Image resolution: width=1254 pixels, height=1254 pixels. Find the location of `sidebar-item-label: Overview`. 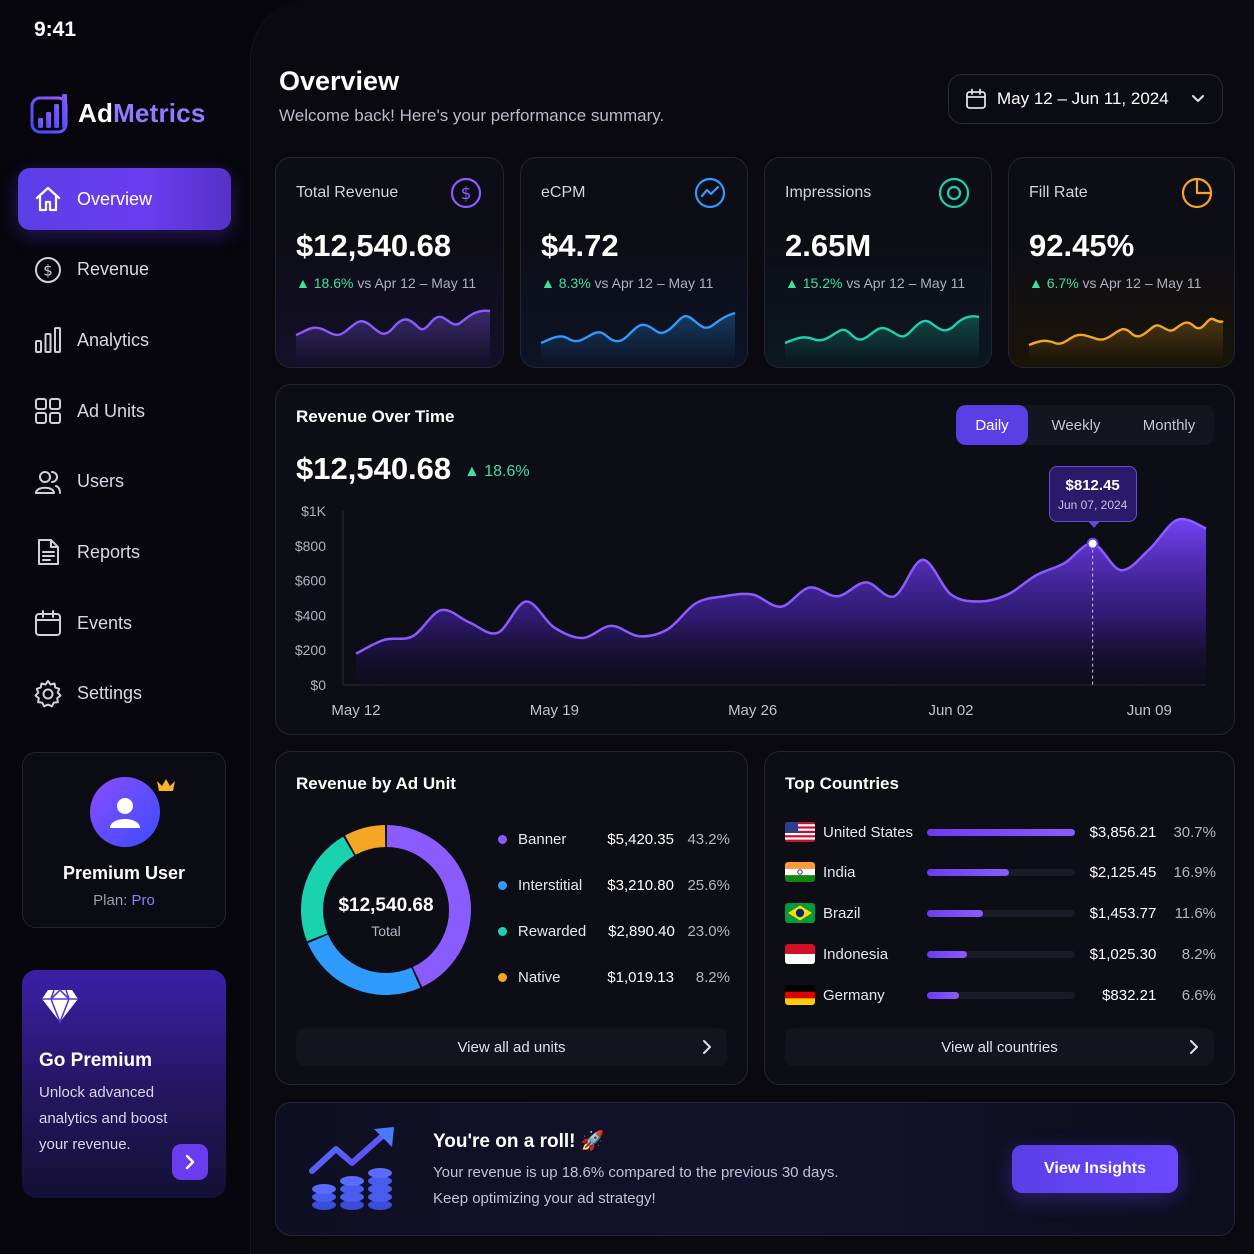

sidebar-item-label: Overview is located at coordinates (115, 198).